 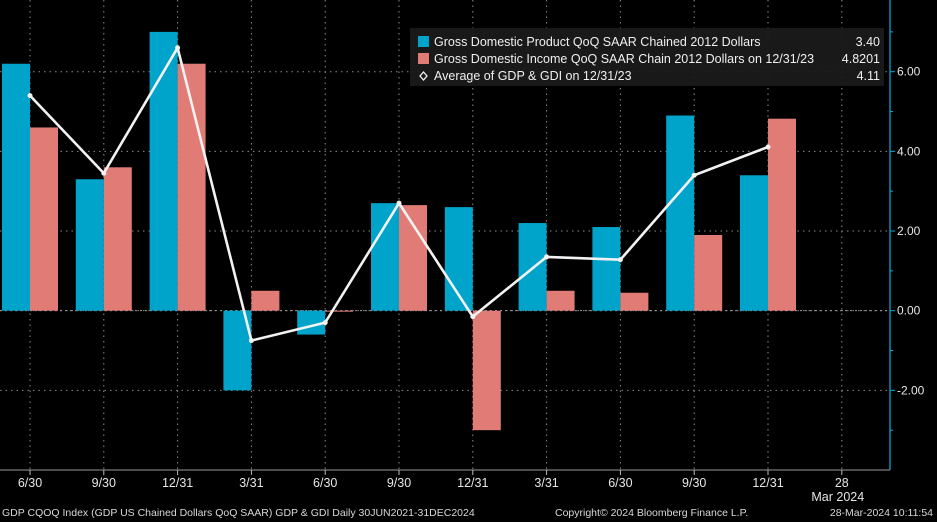 What do you see at coordinates (909, 151) in the screenshot?
I see `y-tick-label: 4.00` at bounding box center [909, 151].